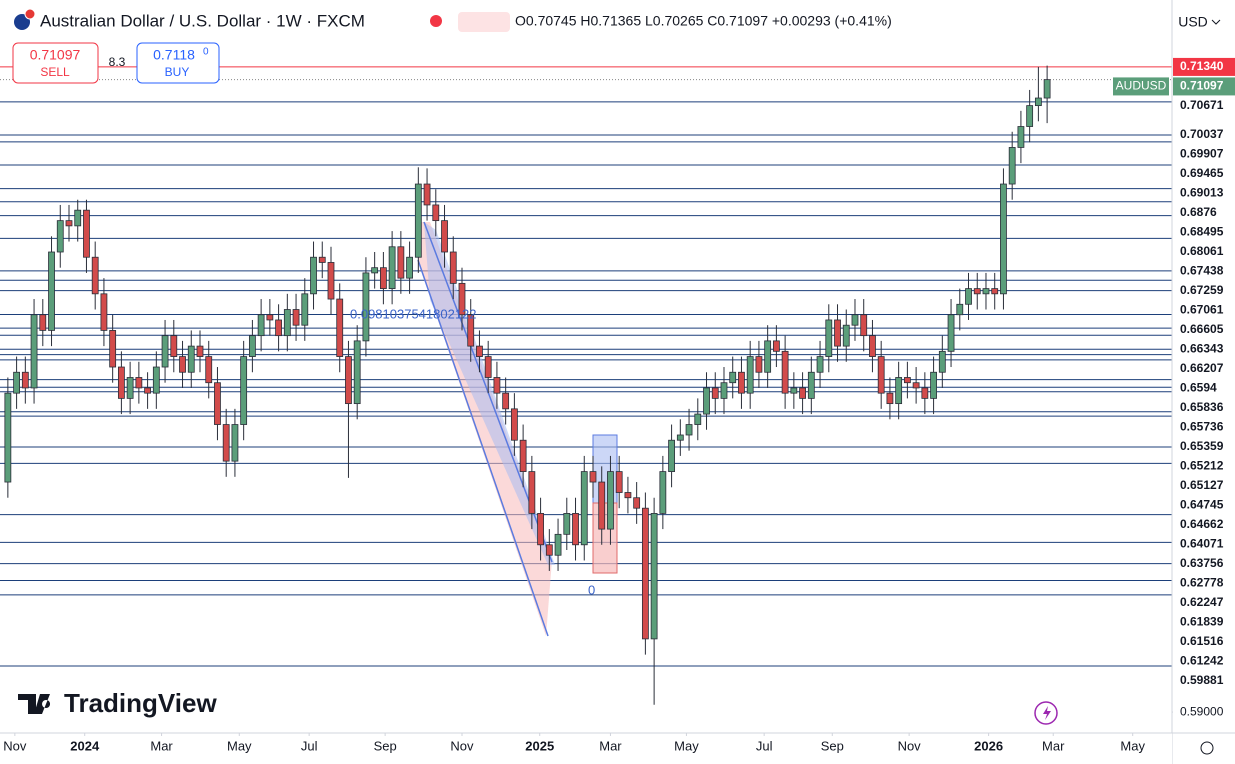 The height and width of the screenshot is (764, 1235). I want to click on level-label: 0.65212, so click(1202, 466).